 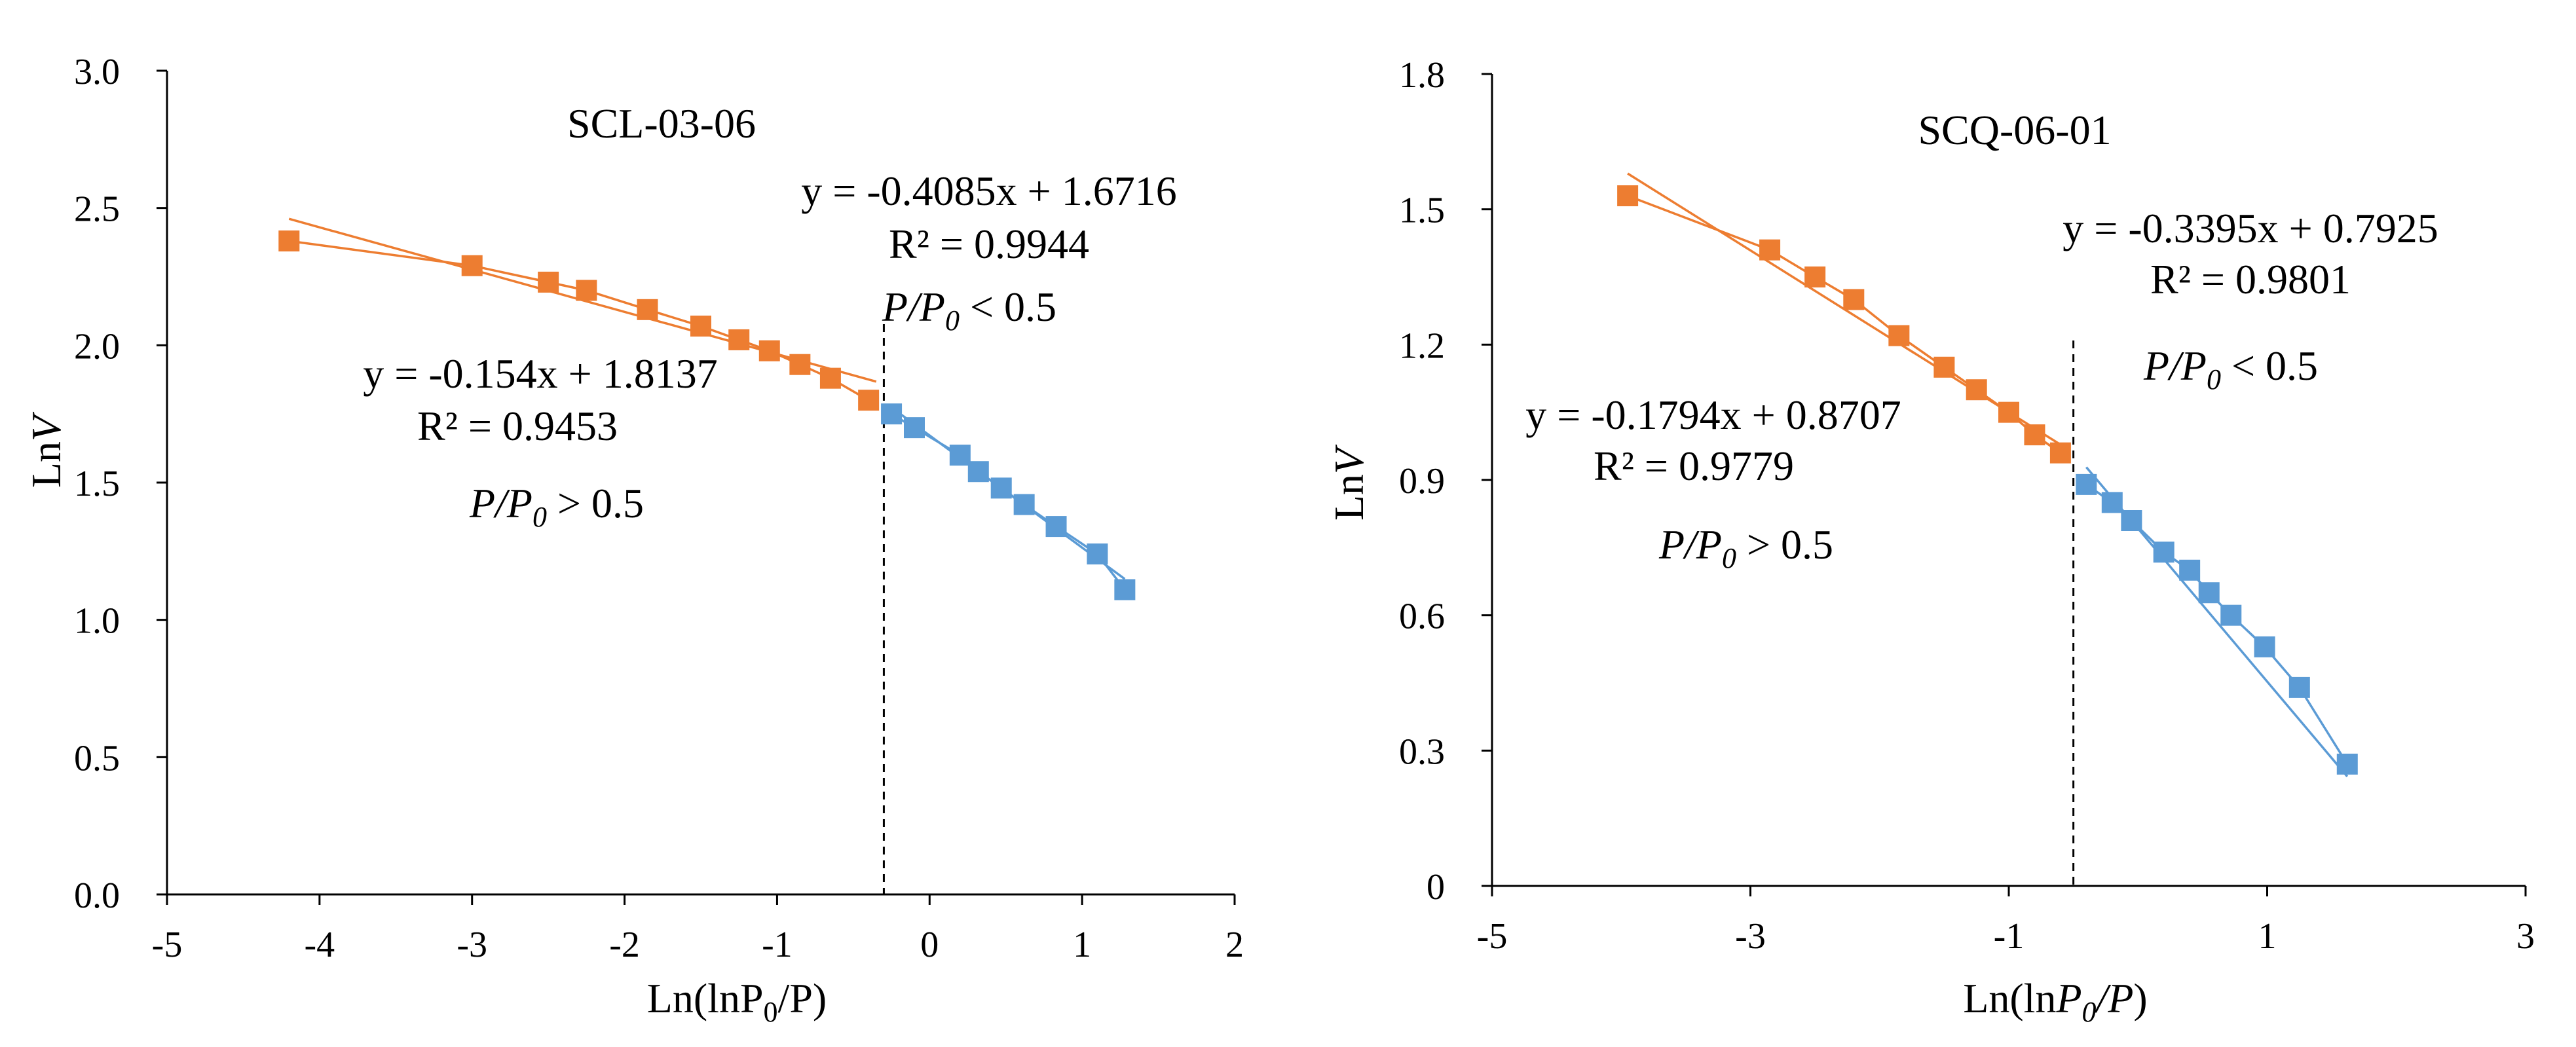 I want to click on x-tick-label: 3, so click(x=2525, y=937).